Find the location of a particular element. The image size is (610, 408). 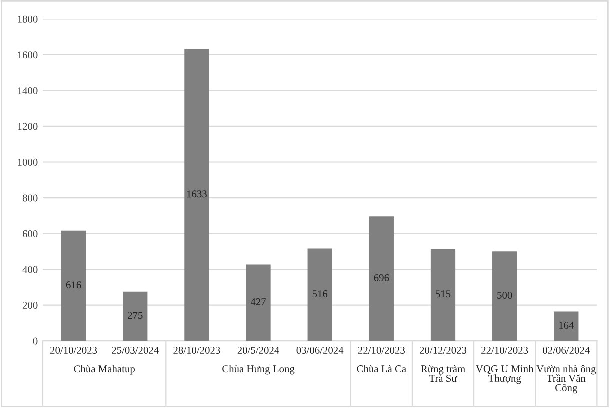

data-label: 515 is located at coordinates (443, 294).